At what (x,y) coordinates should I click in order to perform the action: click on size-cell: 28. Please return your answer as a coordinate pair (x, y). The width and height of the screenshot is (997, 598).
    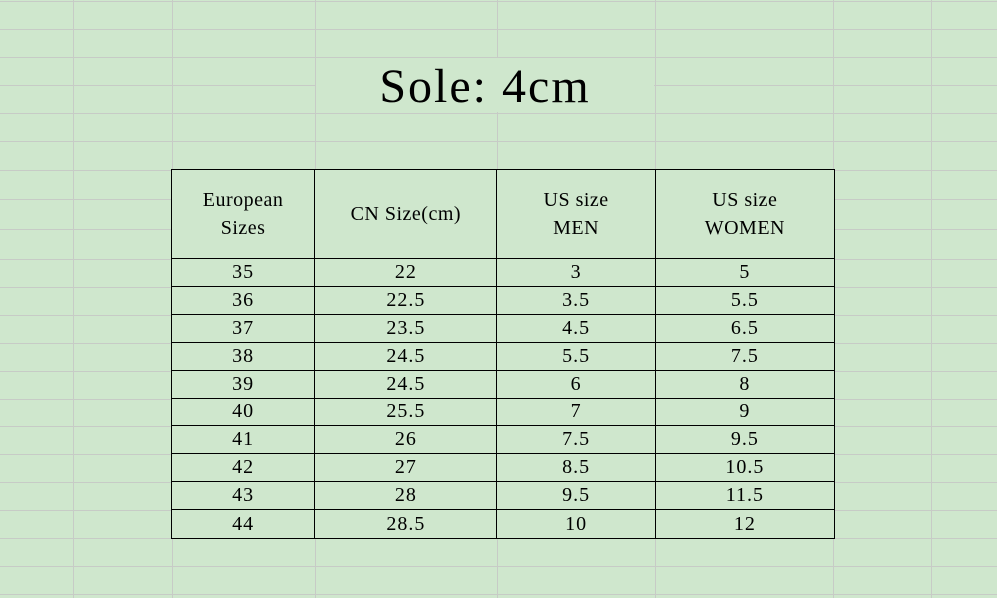
    Looking at the image, I should click on (406, 496).